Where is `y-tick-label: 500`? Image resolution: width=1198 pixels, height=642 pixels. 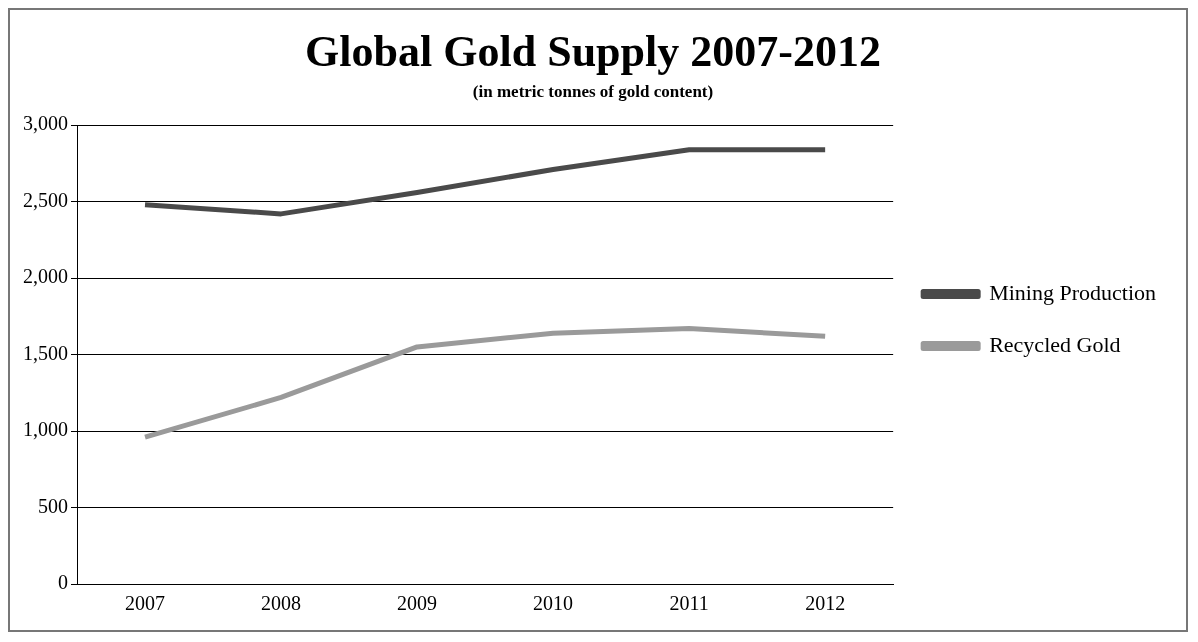 y-tick-label: 500 is located at coordinates (53, 505).